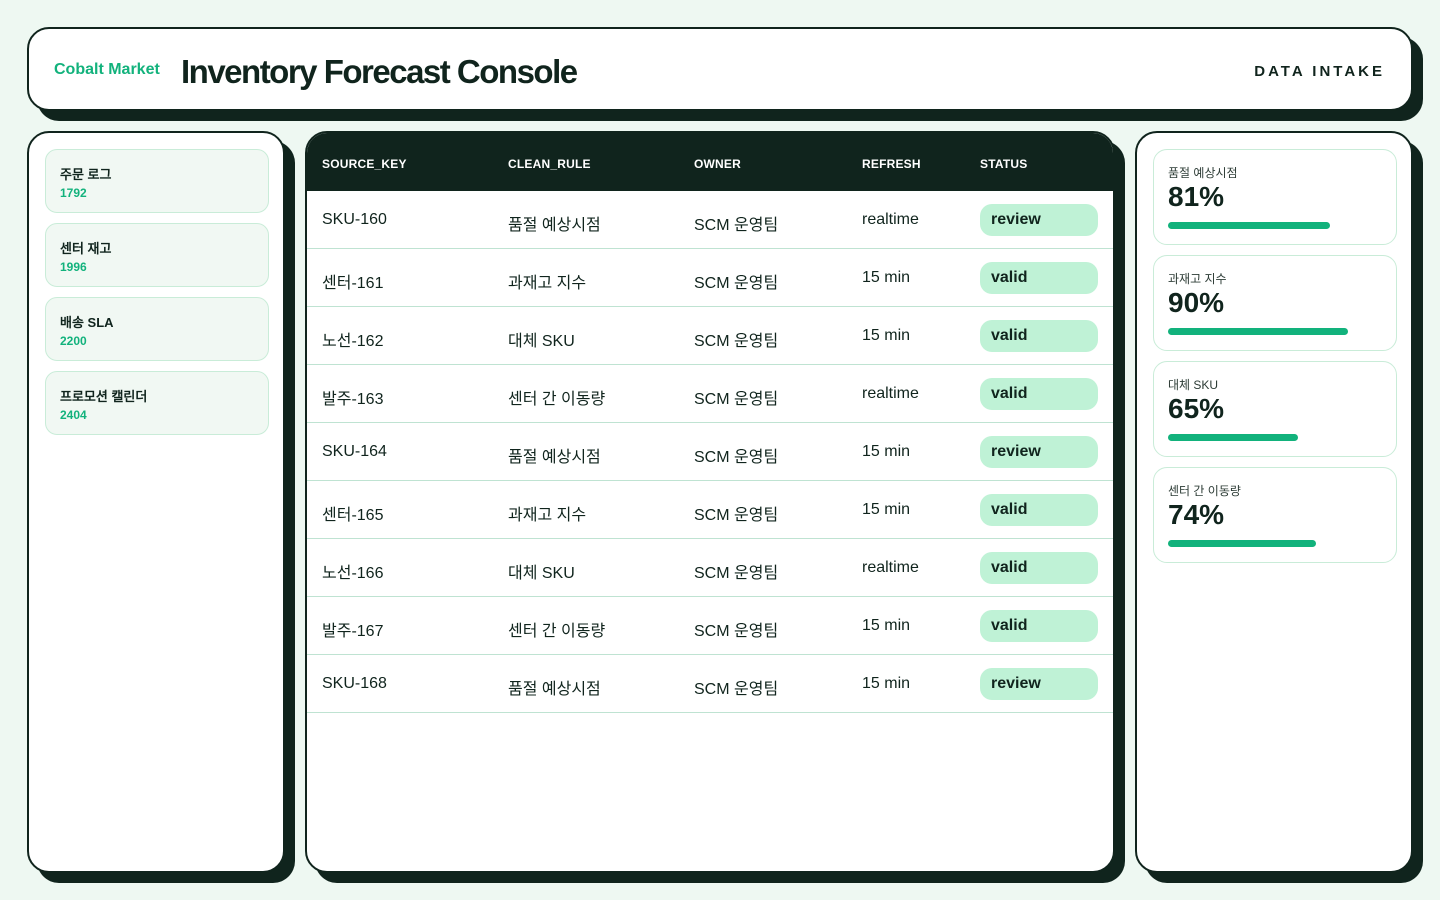  What do you see at coordinates (1193, 385) in the screenshot?
I see `metric-label: 대체 SKU` at bounding box center [1193, 385].